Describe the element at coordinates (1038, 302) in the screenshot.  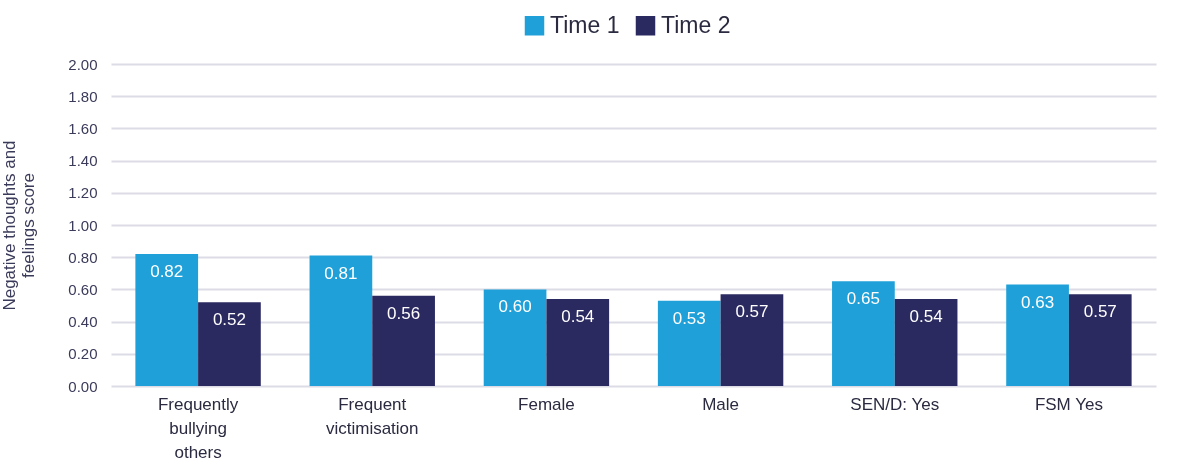
I see `data-label: 0.63` at that location.